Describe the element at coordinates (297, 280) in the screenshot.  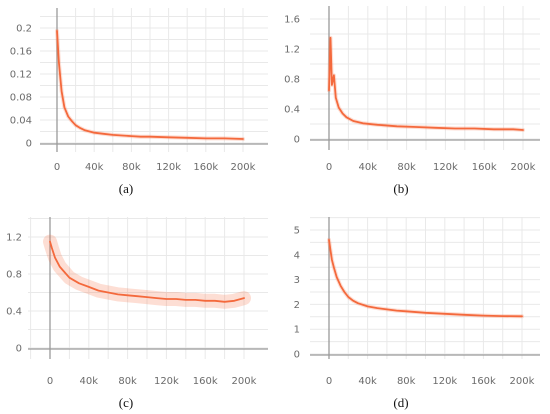
I see `y-tick-label: 3` at that location.